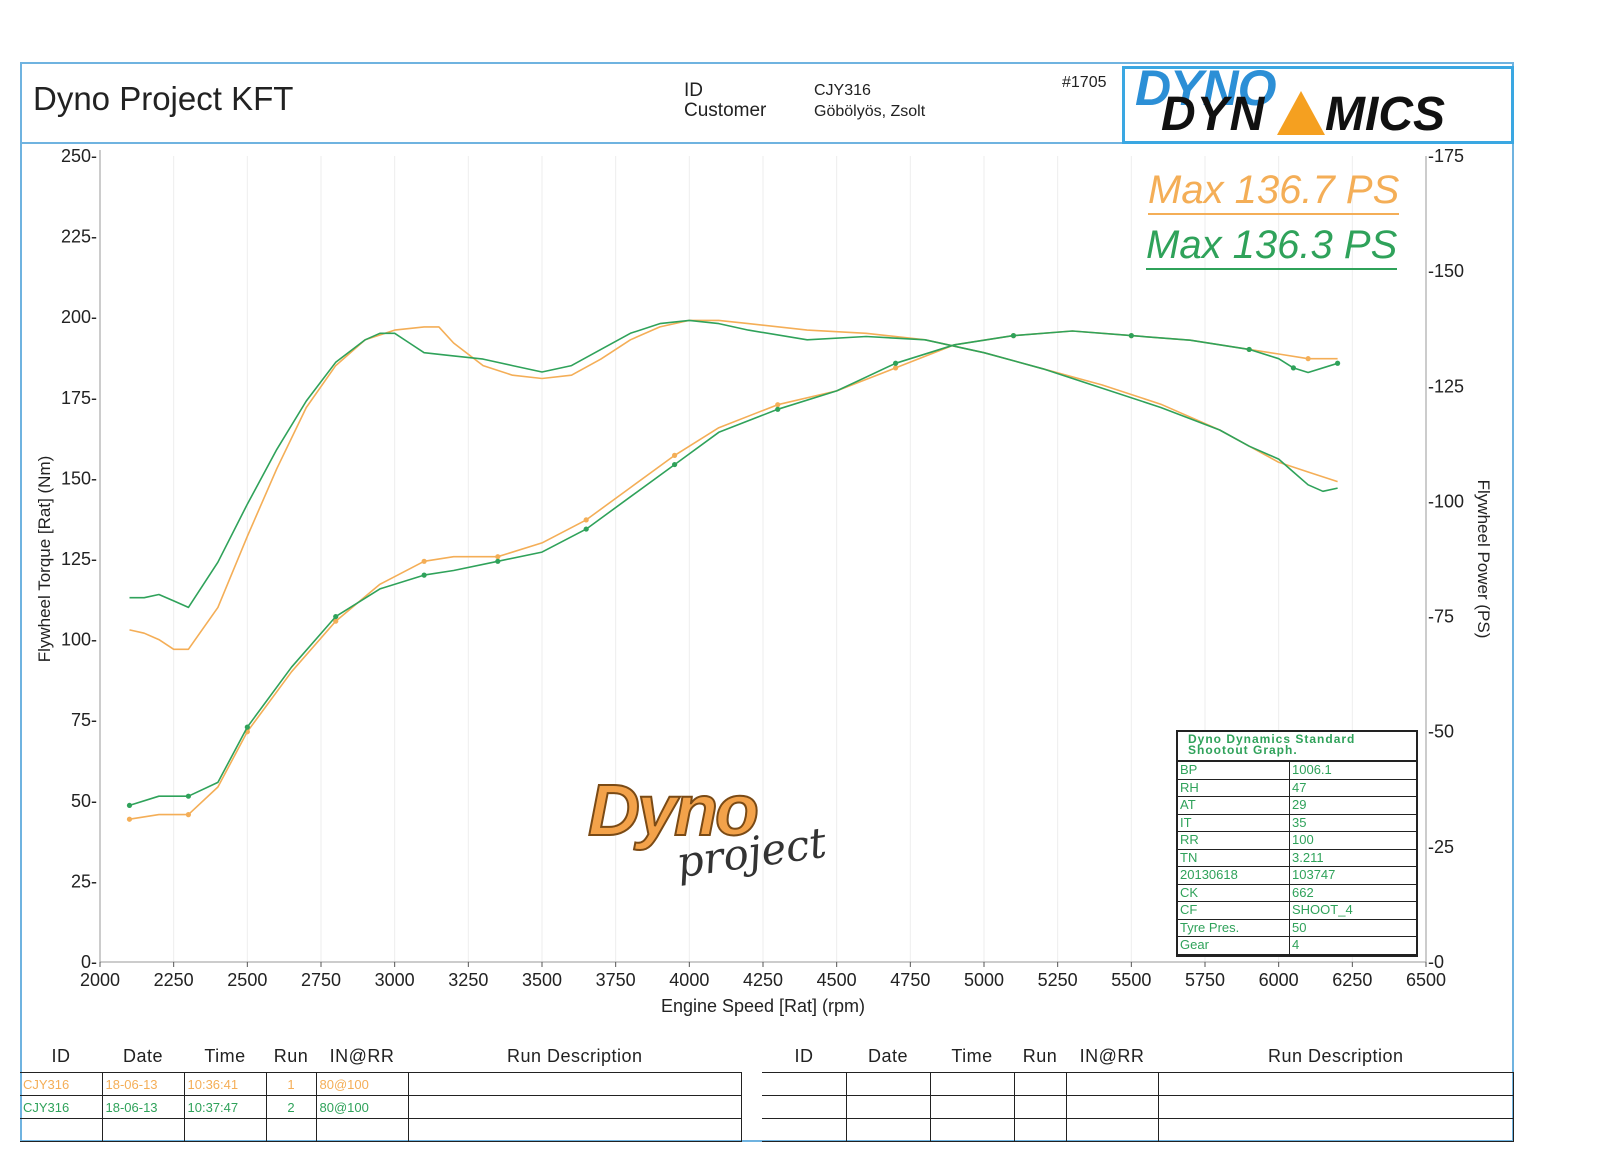 This screenshot has width=1600, height=1163. I want to click on x-tick-label: 6250, so click(1352, 980).